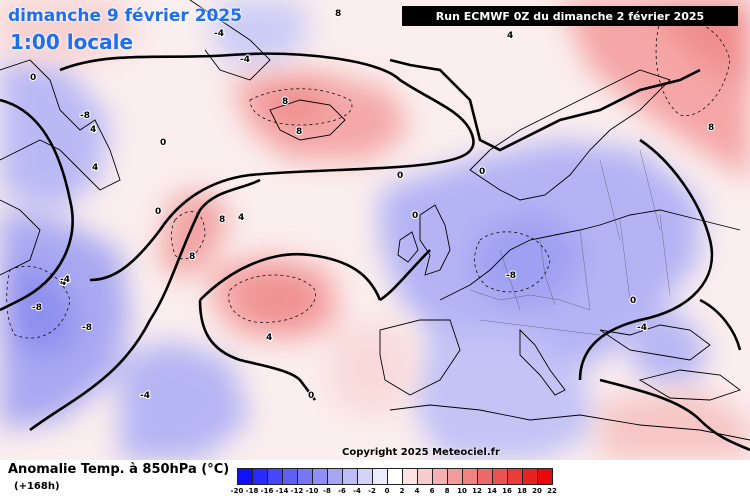  I want to click on color-scale-label: -10, so click(312, 491).